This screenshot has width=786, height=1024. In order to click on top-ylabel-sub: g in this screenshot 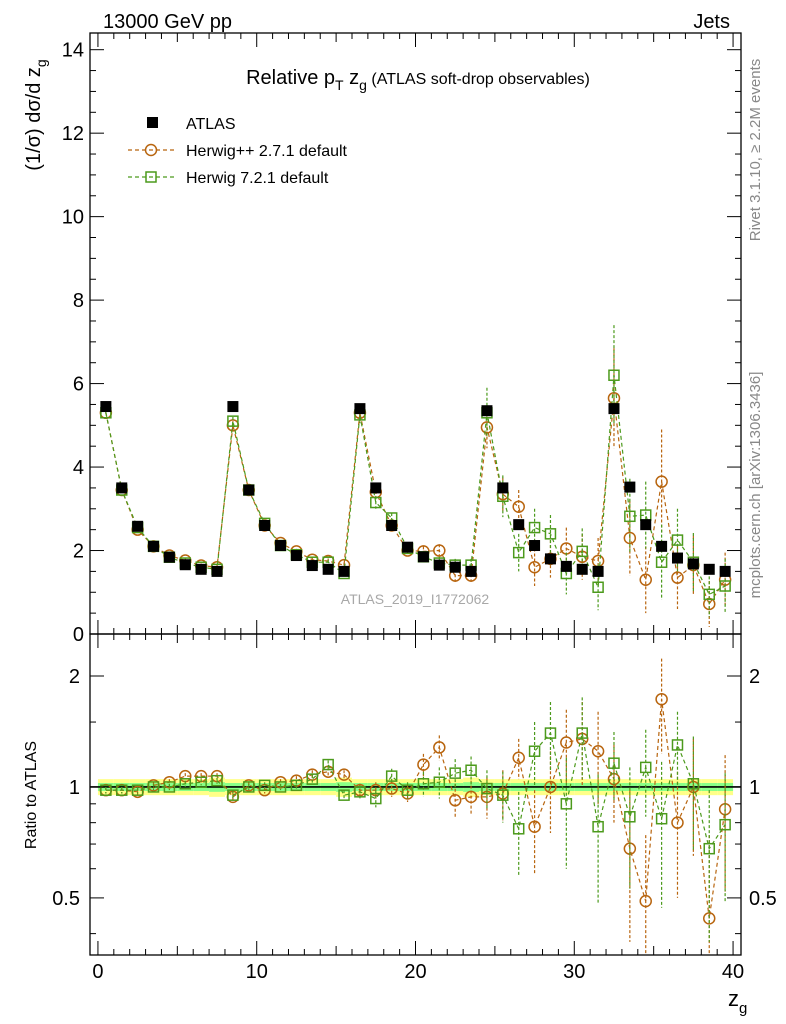, I will do `click(41, 63)`.